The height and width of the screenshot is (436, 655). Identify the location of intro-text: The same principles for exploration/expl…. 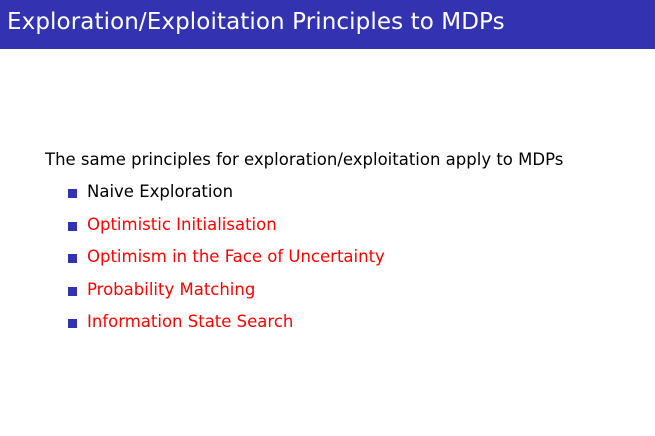
(304, 159).